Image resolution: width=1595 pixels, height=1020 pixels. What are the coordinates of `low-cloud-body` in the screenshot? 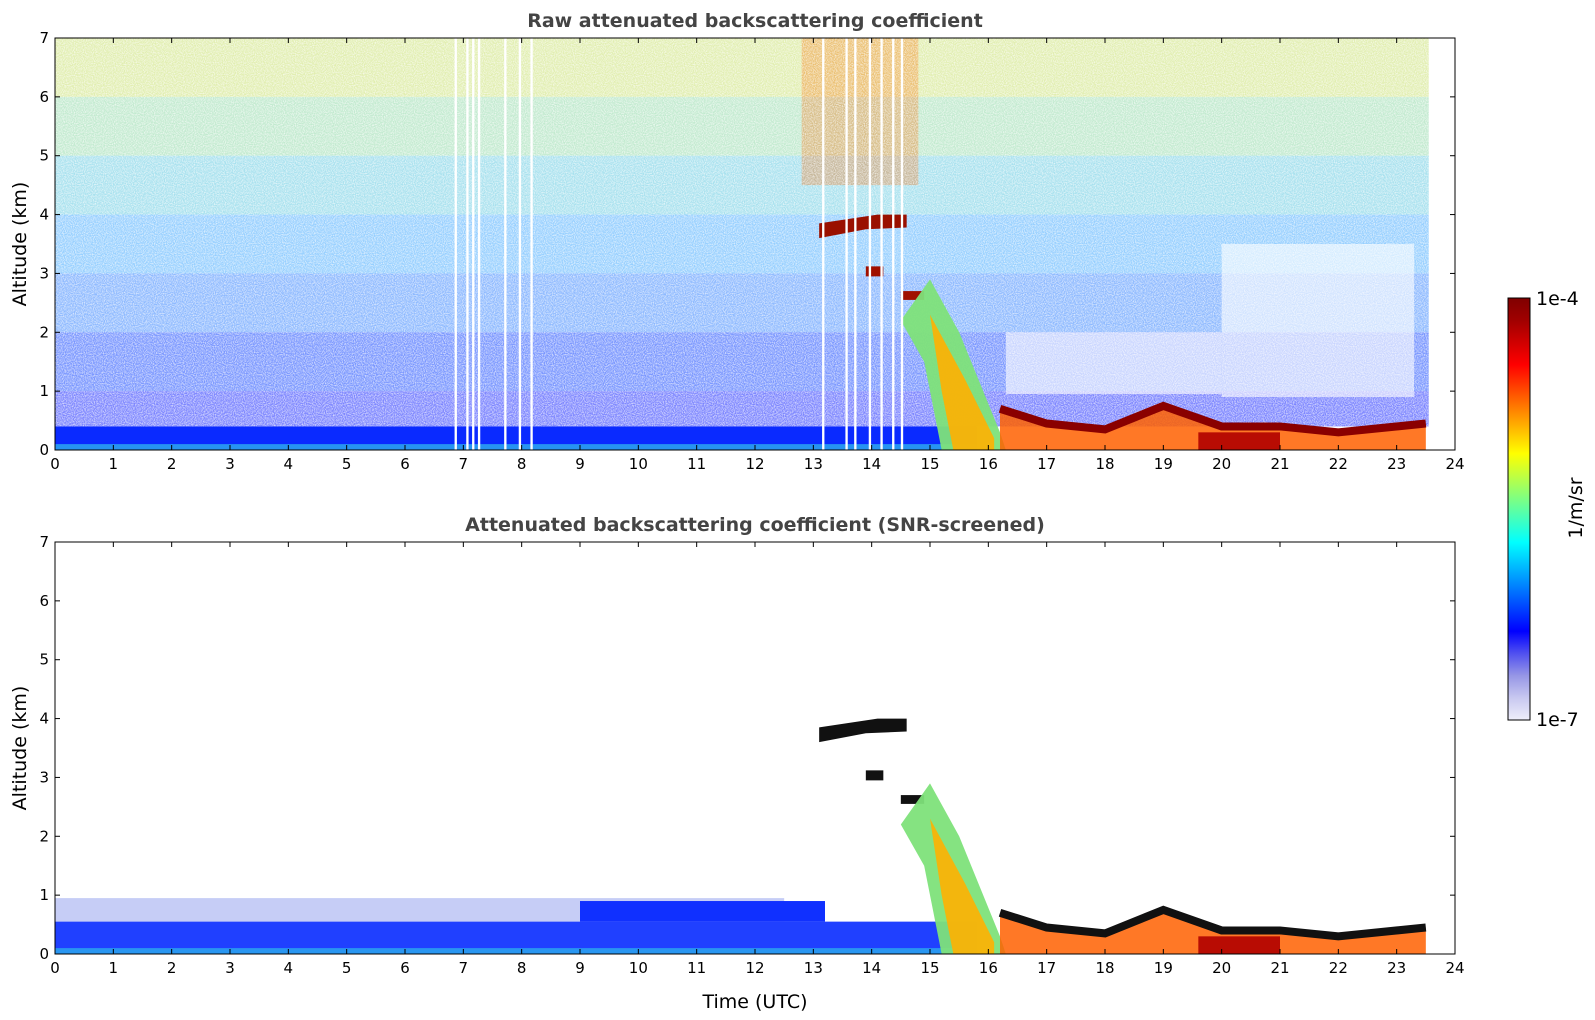 It's located at (1213, 427).